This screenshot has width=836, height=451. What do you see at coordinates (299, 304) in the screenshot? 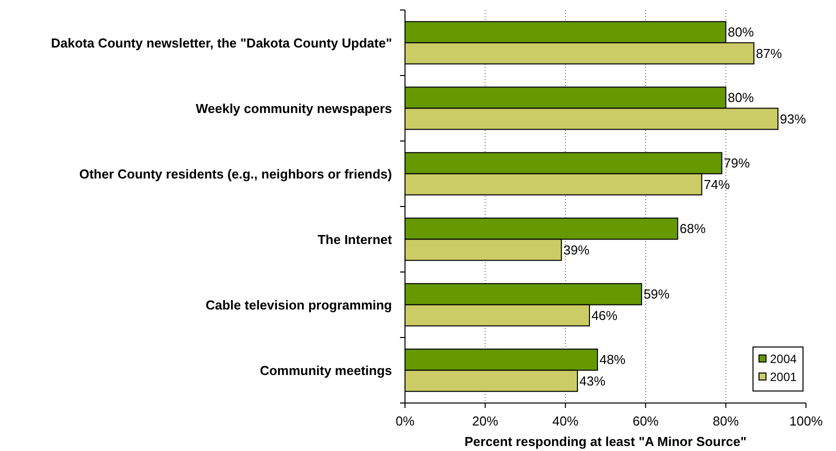
I see `y-tick-label: Cable television programming` at bounding box center [299, 304].